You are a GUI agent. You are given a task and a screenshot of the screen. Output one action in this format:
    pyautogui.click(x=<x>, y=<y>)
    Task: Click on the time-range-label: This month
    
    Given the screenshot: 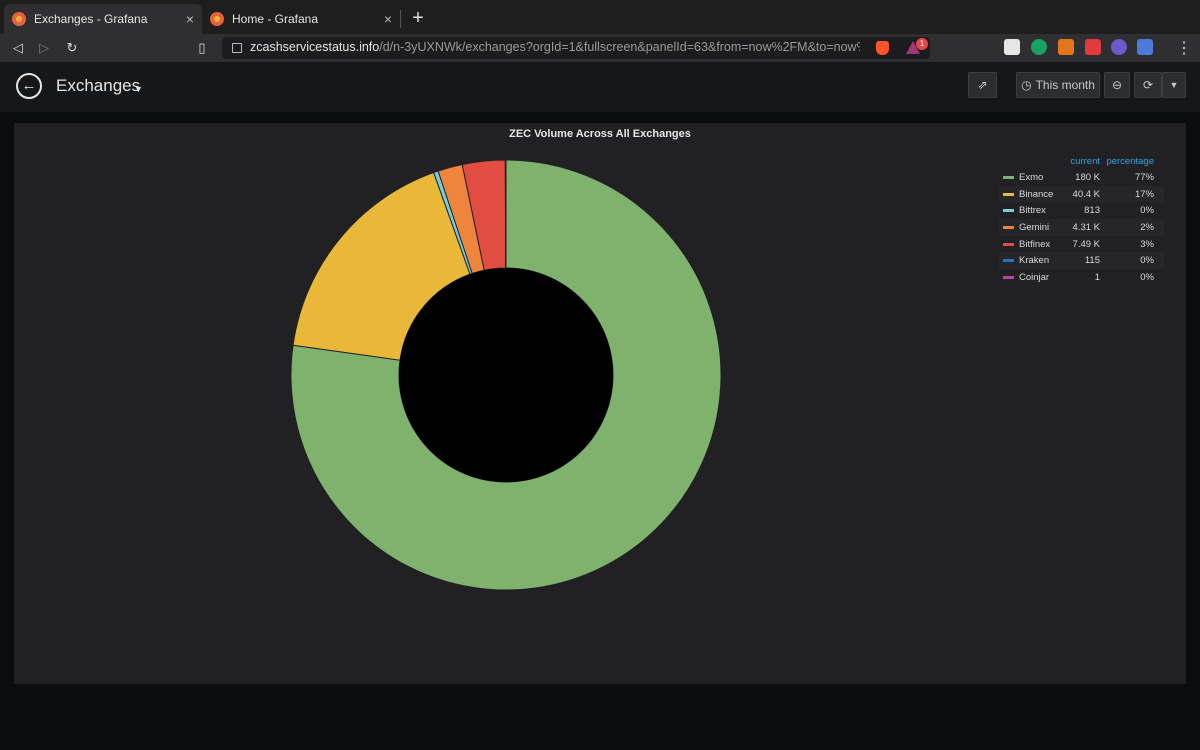 What is the action you would take?
    pyautogui.click(x=1065, y=85)
    